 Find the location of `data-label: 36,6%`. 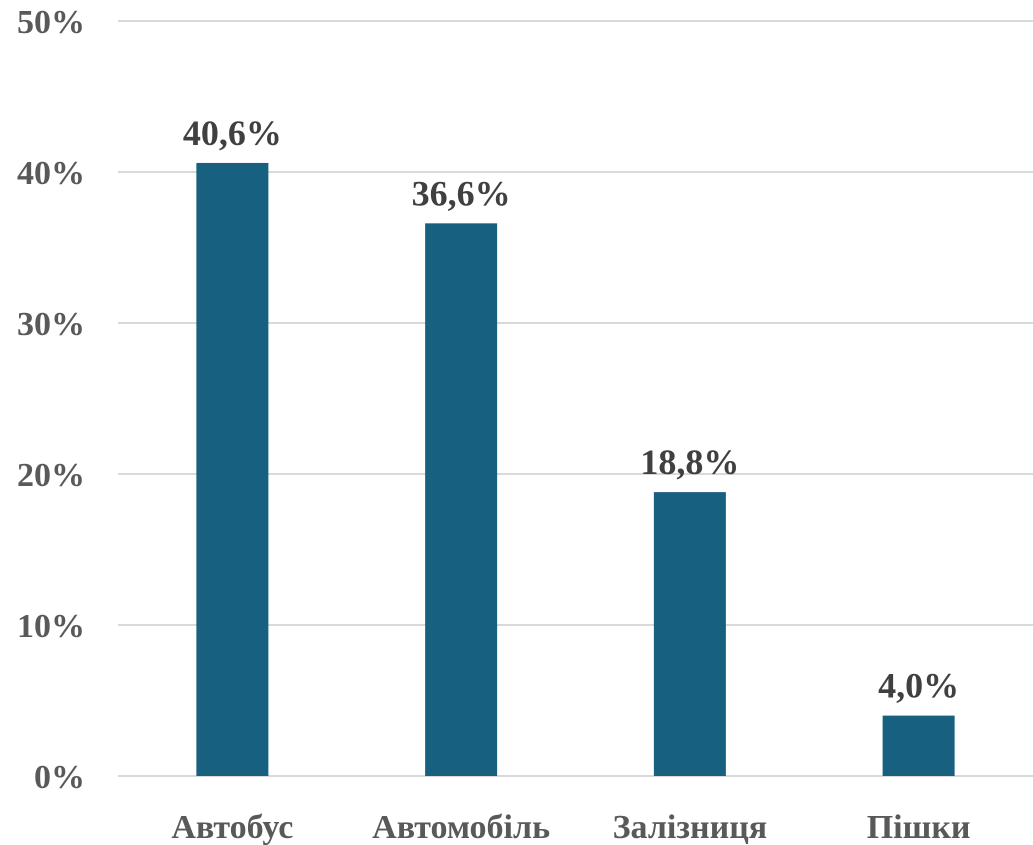

data-label: 36,6% is located at coordinates (461, 193).